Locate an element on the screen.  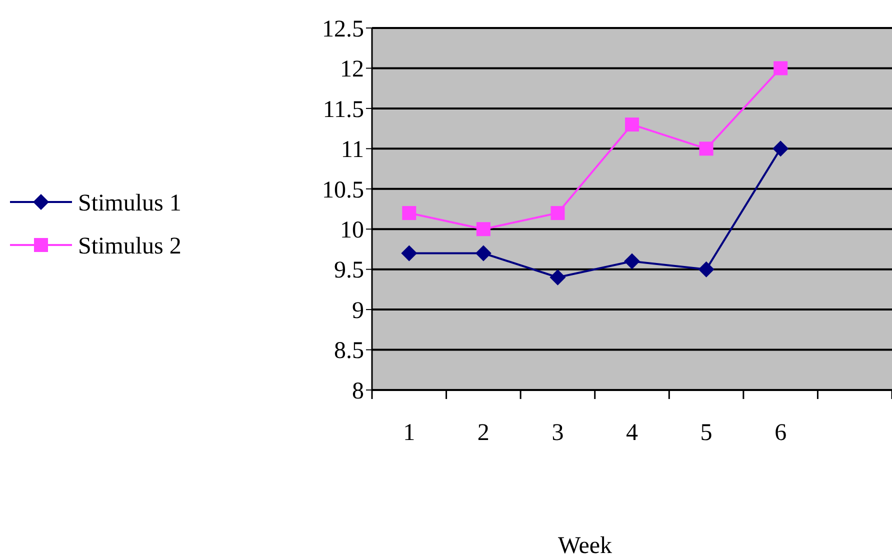
y-tick-label: 9.5 is located at coordinates (349, 271).